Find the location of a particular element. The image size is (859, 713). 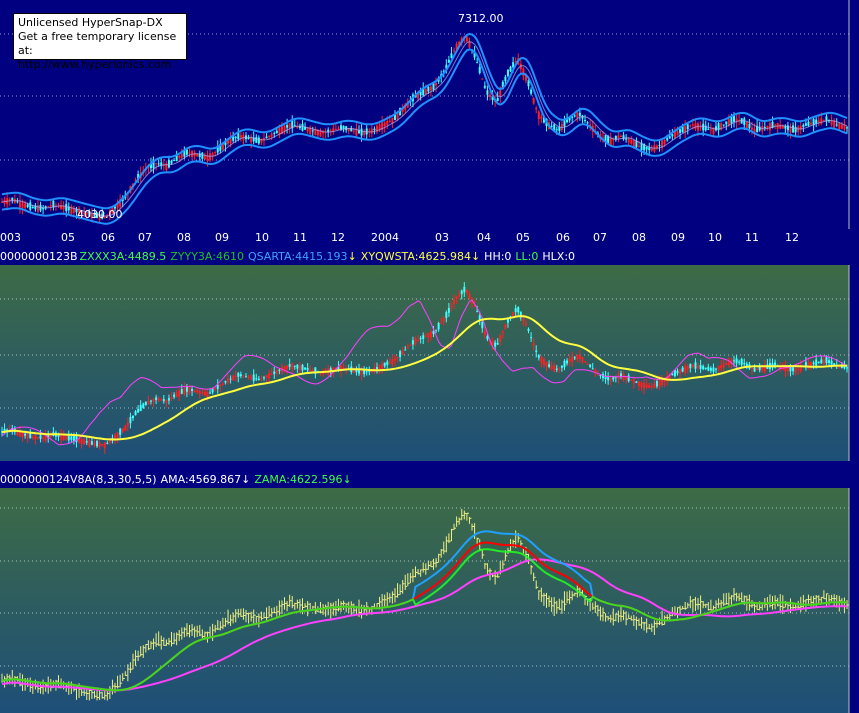

time-tick: 04 is located at coordinates (484, 237).